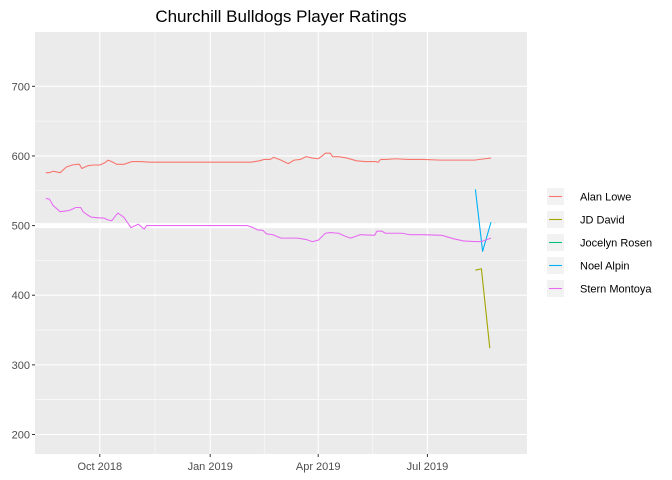 The width and height of the screenshot is (672, 480). Describe the element at coordinates (318, 467) in the screenshot. I see `x-tick-label: Apr 2019` at that location.